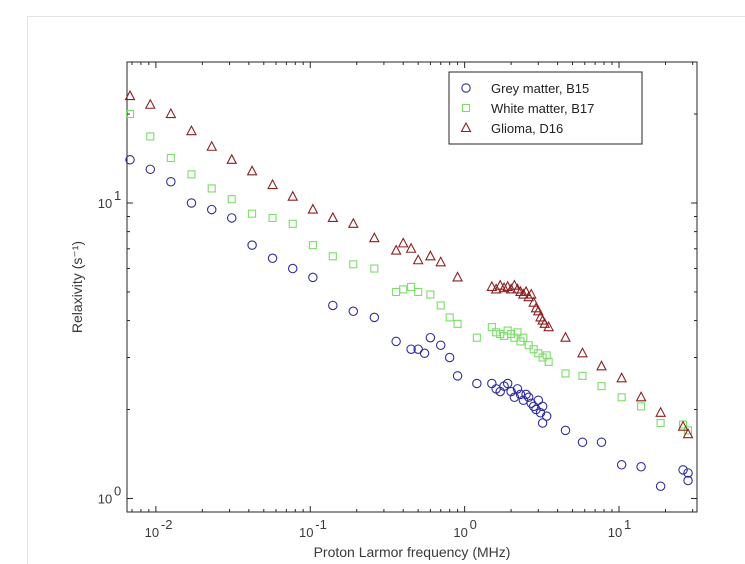 This screenshot has width=745, height=564. I want to click on legend-label: White matter, B17, so click(542, 108).